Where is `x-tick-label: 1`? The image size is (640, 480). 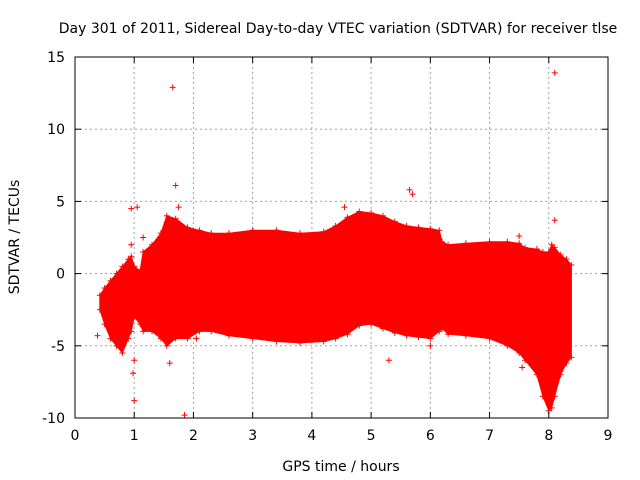 x-tick-label: 1 is located at coordinates (134, 436).